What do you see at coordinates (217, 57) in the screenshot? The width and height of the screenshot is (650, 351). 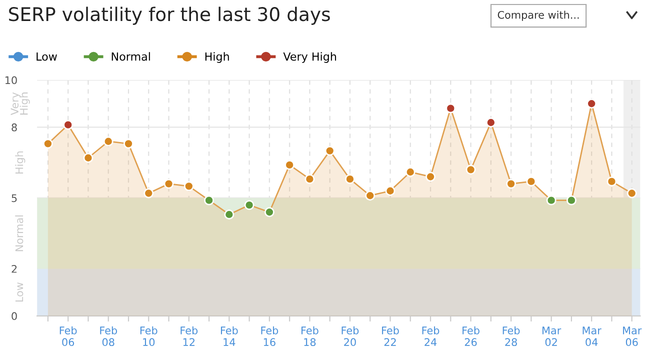 I see `legend-label: High` at bounding box center [217, 57].